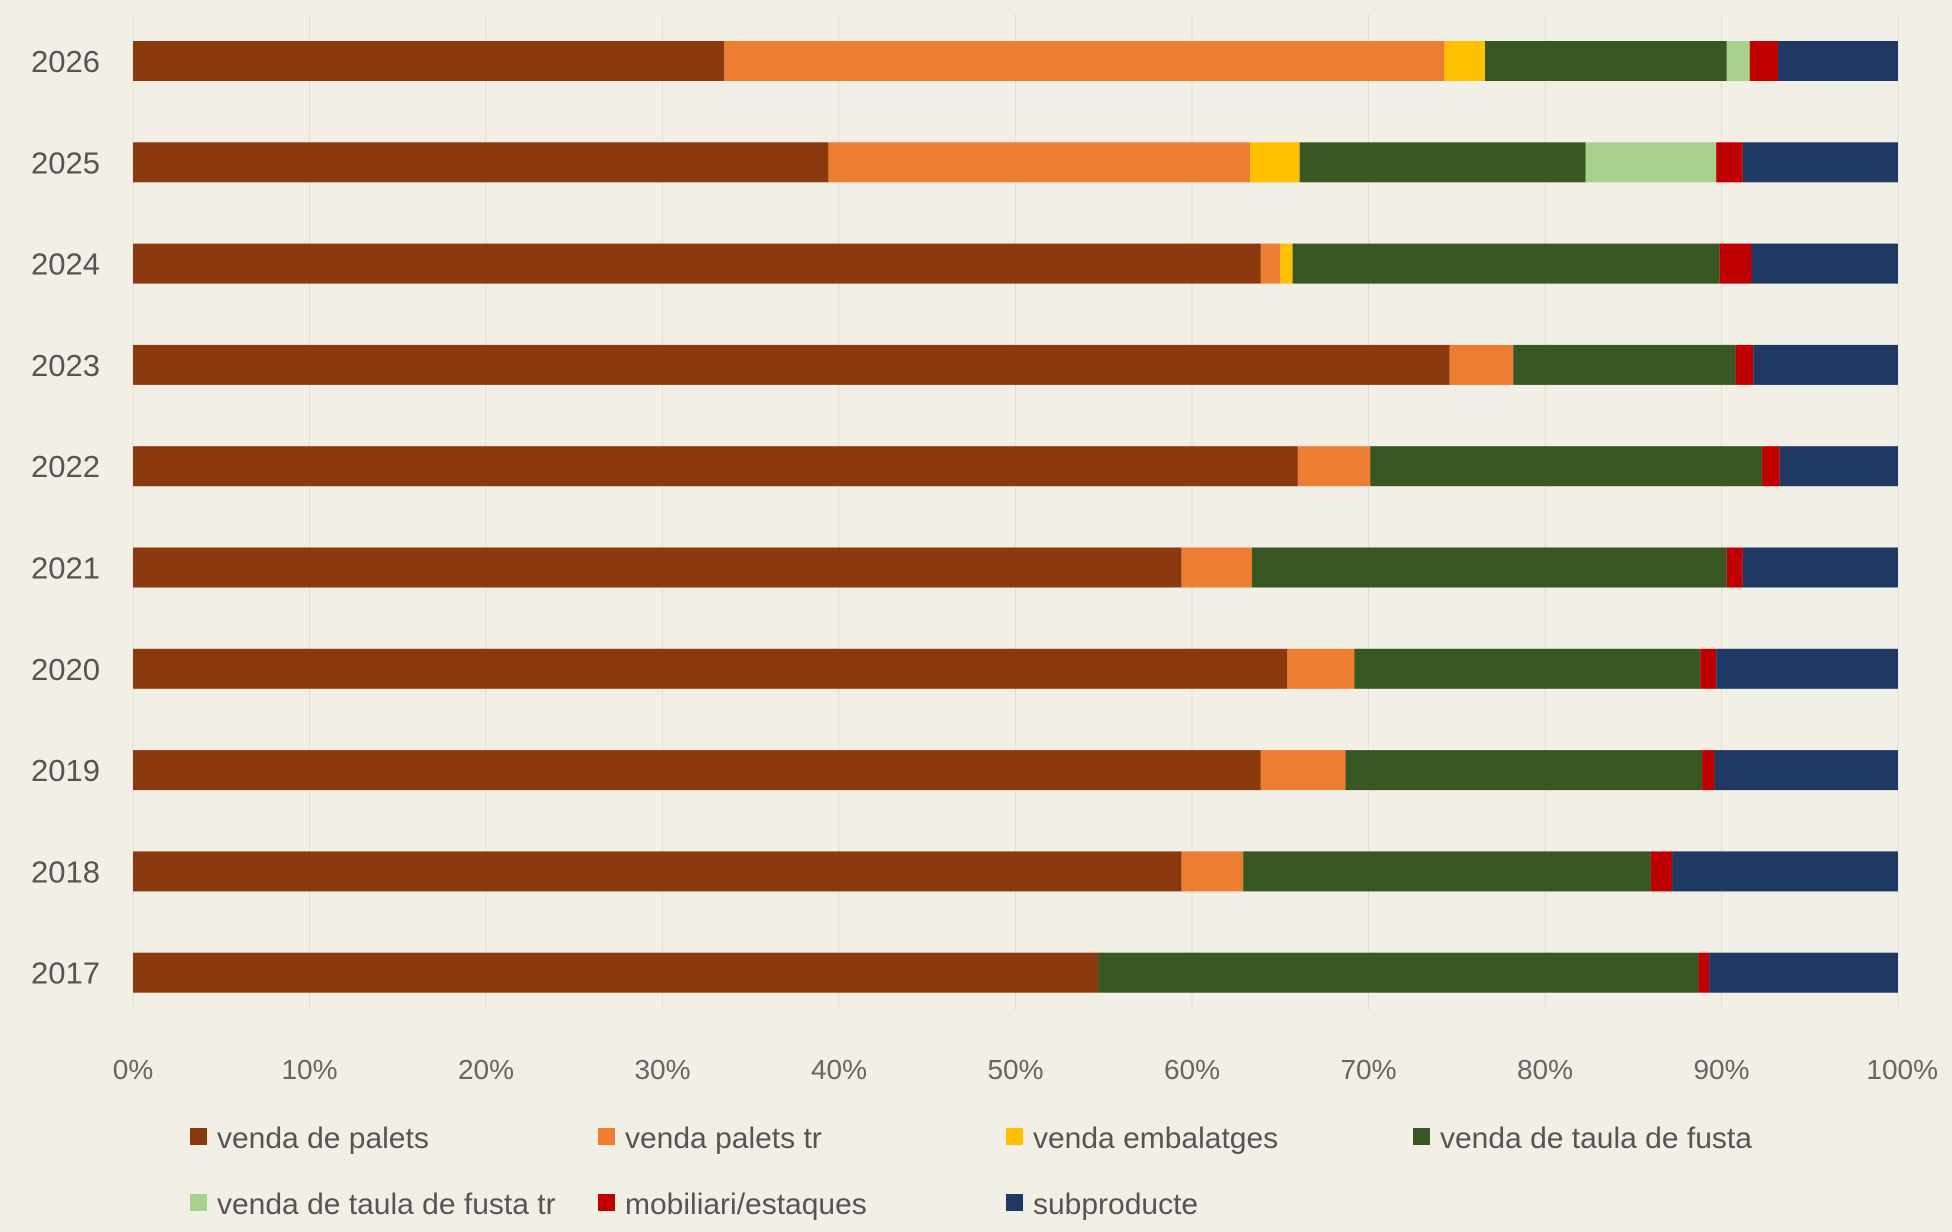 Image resolution: width=1952 pixels, height=1232 pixels. What do you see at coordinates (323, 1138) in the screenshot?
I see `legend-label-0: venda de palets` at bounding box center [323, 1138].